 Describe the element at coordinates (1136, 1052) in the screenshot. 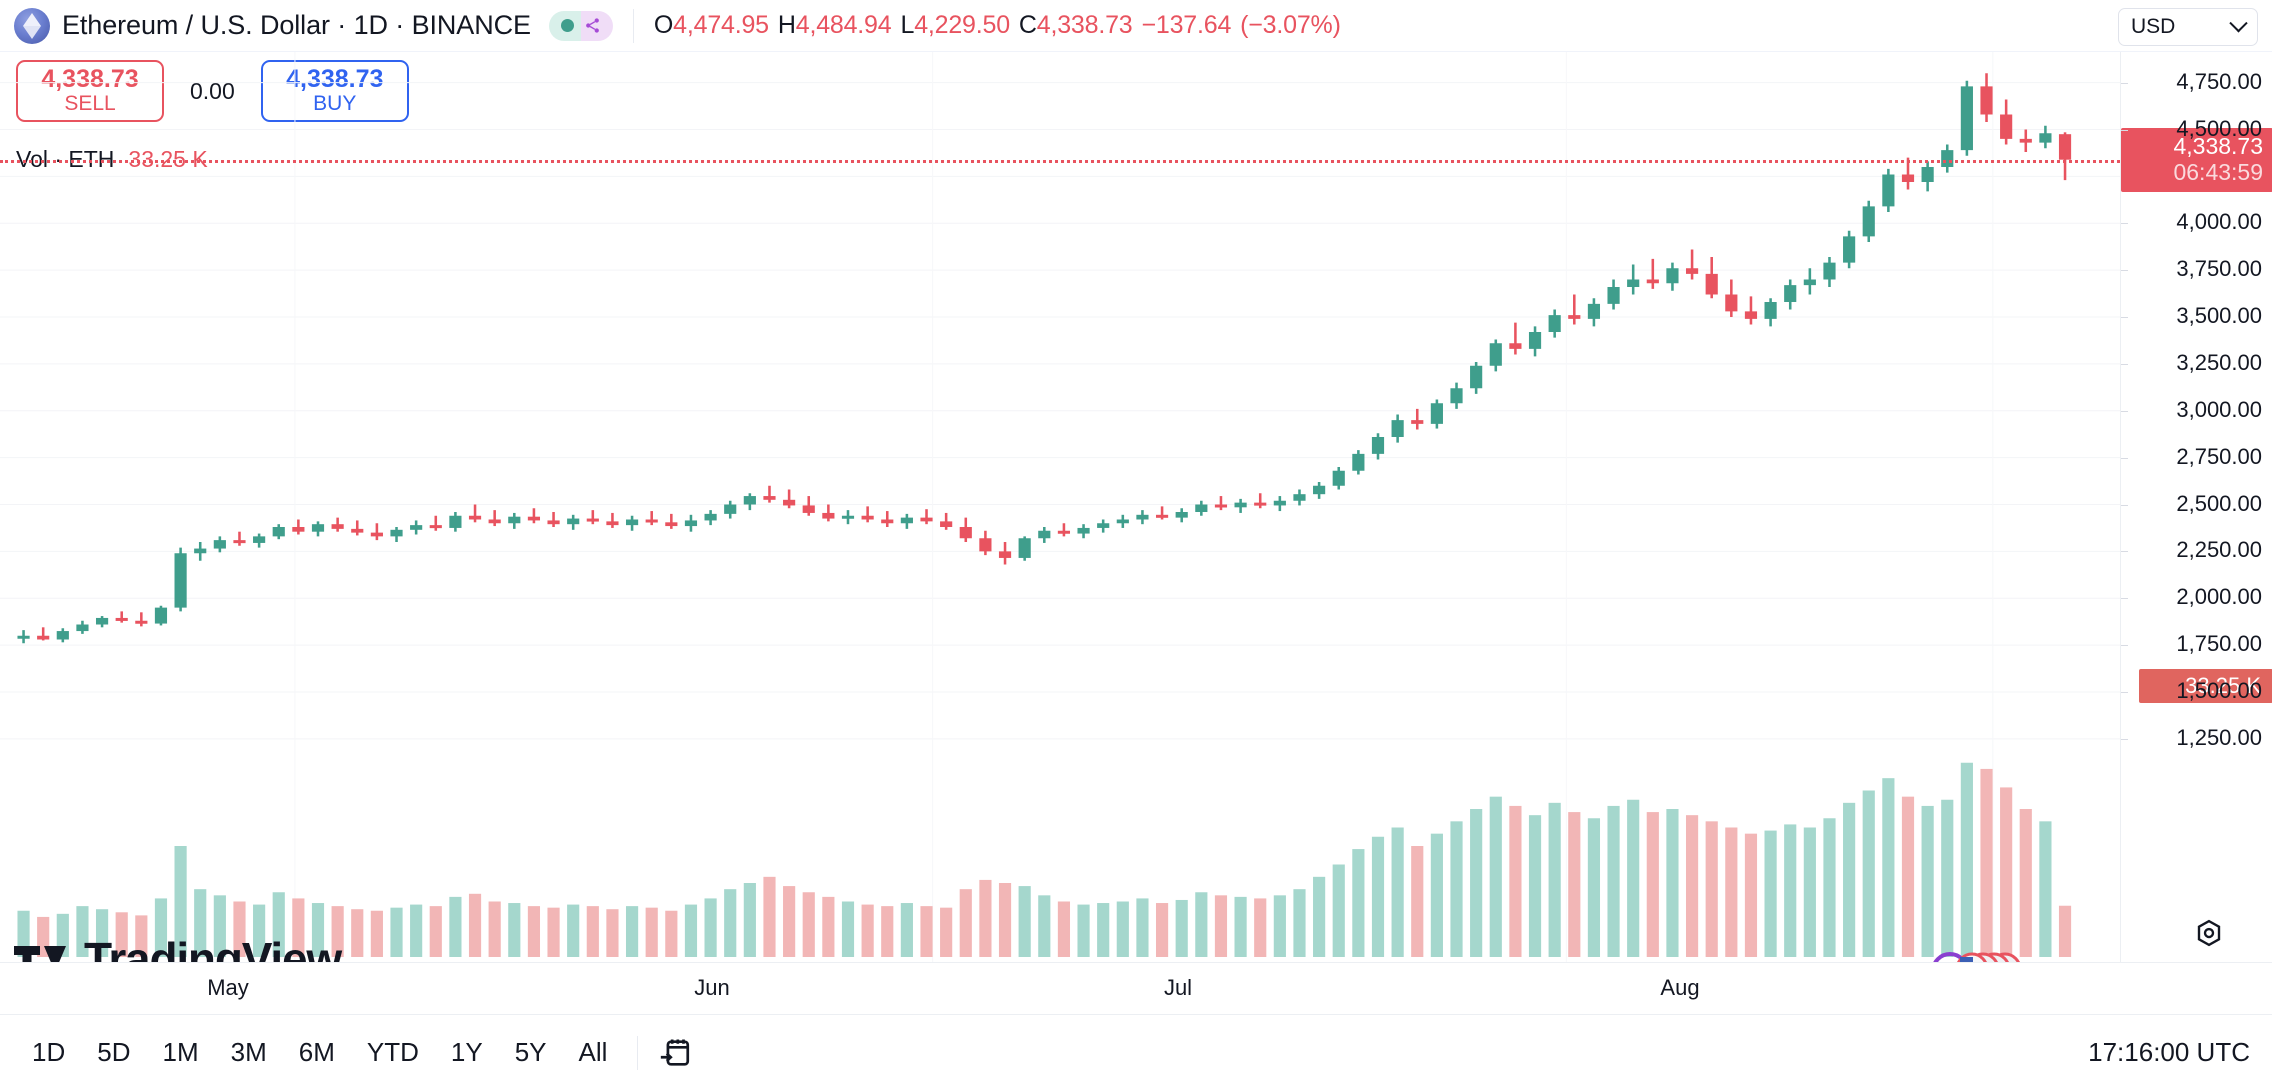

I see `bottom-toolbar: 1D 5D 1M 3M 6M YTD 1Y 5Y All 17:16:00 UTC` at that location.